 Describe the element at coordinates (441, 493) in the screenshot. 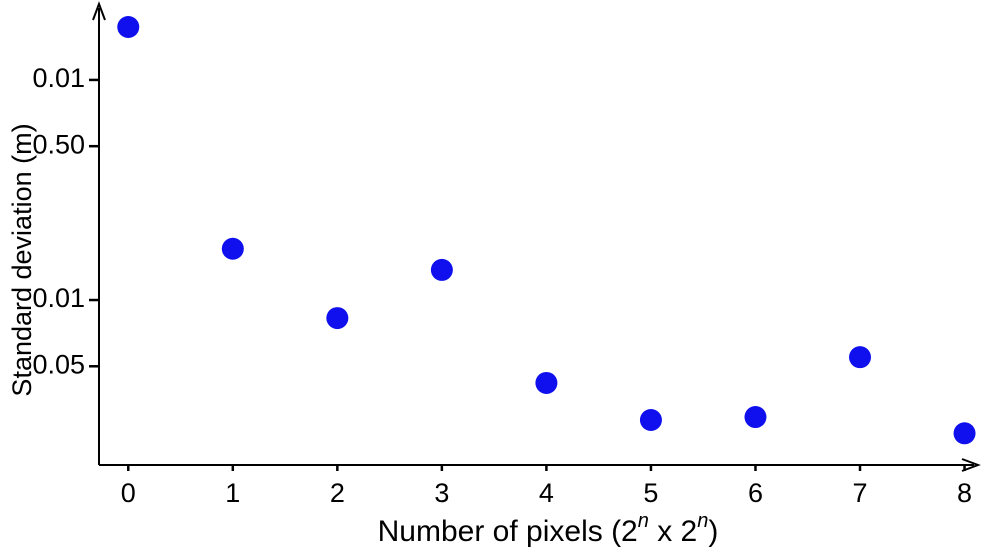

I see `x-tick-label: 3` at that location.